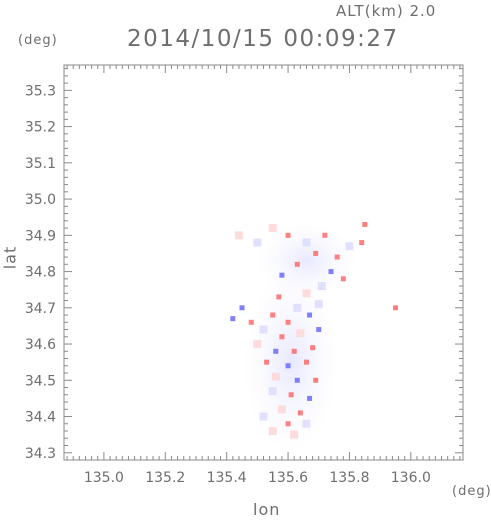  Describe the element at coordinates (288, 478) in the screenshot. I see `x-tick-label: 135.6` at that location.